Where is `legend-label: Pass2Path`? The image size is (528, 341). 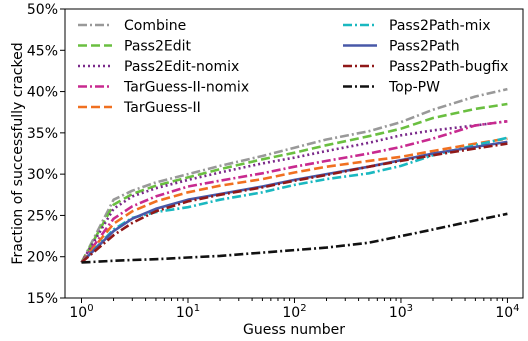
legend-label: Pass2Path is located at coordinates (424, 47).